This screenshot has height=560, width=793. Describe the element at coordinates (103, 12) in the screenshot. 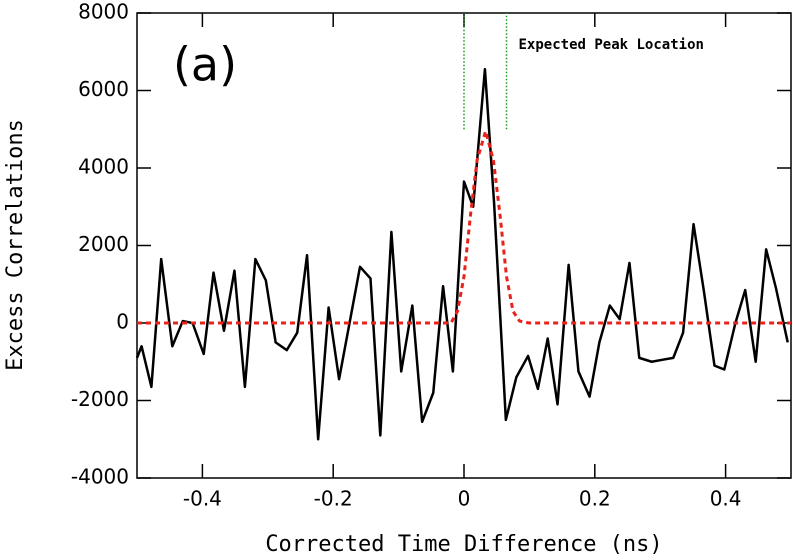

I see `y-tick-label: 8000` at that location.